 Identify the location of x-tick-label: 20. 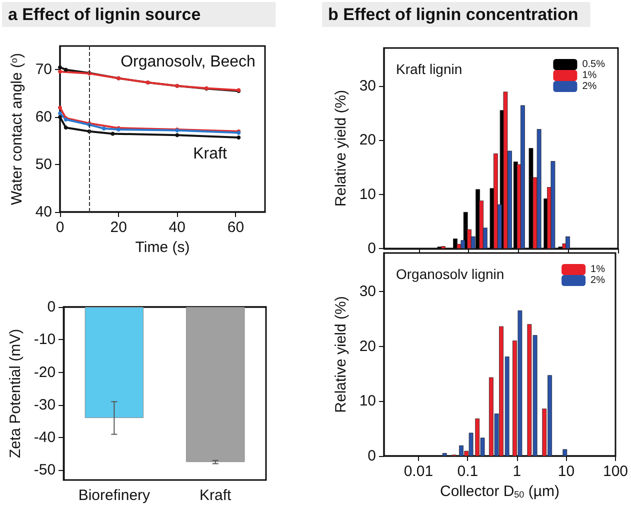
(118, 227).